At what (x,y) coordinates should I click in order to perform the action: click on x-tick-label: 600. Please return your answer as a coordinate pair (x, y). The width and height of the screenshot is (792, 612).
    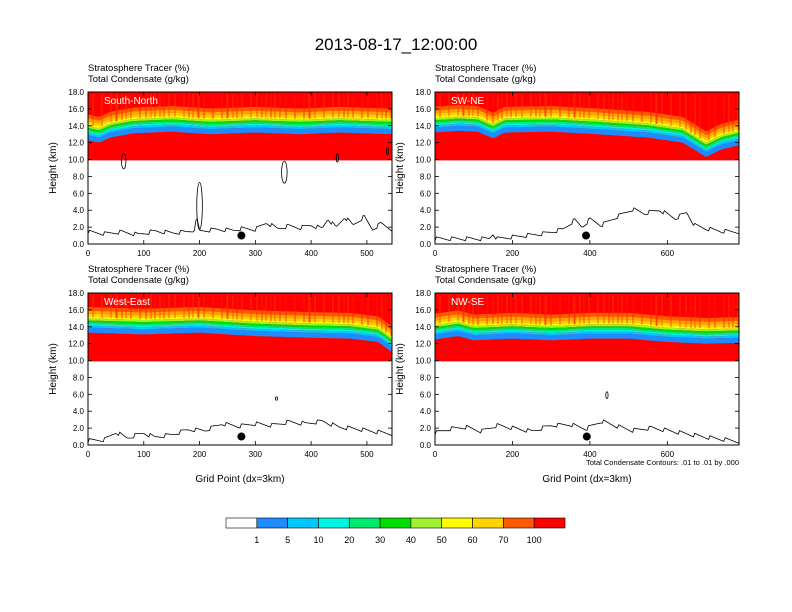
    Looking at the image, I should click on (668, 253).